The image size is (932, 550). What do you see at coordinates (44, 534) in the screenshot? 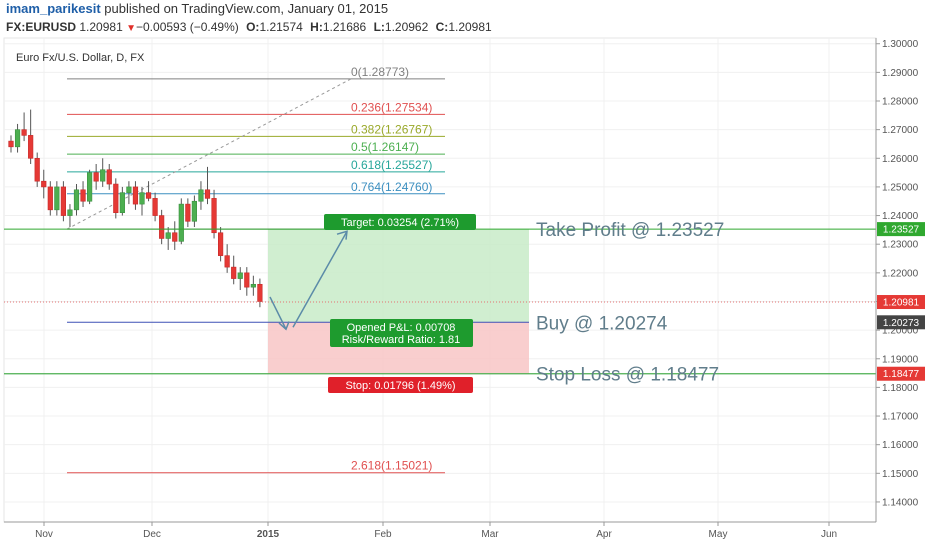
I see `x-tick-label: Nov` at bounding box center [44, 534].